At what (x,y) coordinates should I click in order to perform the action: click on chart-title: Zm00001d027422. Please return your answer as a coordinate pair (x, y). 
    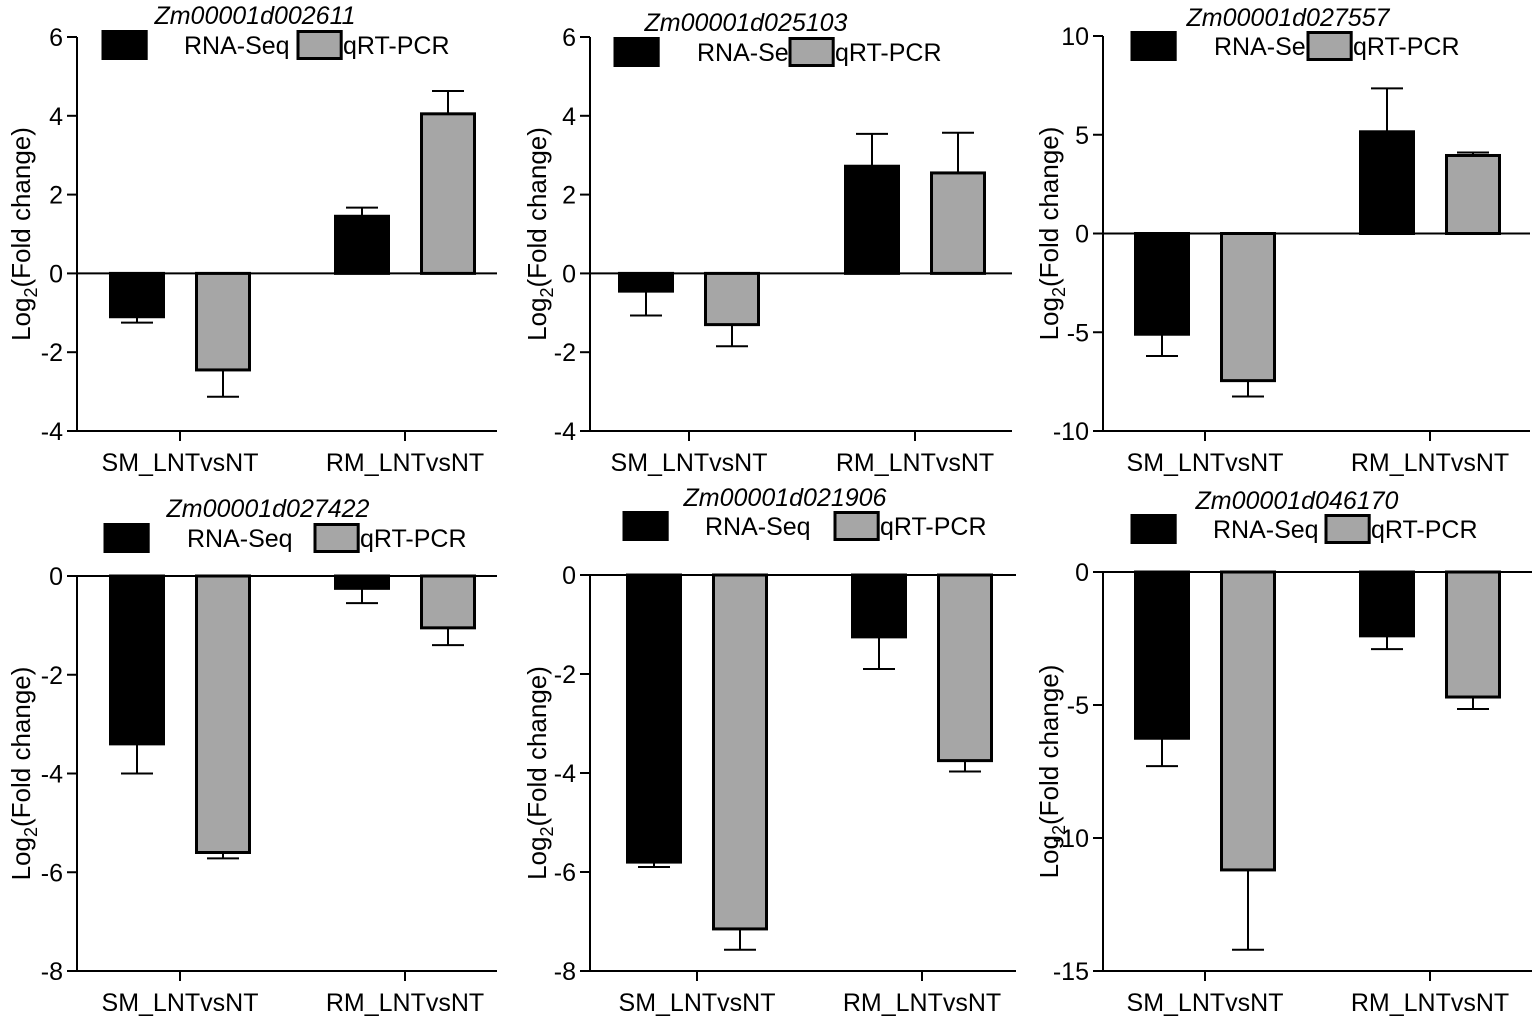
    Looking at the image, I should click on (268, 509).